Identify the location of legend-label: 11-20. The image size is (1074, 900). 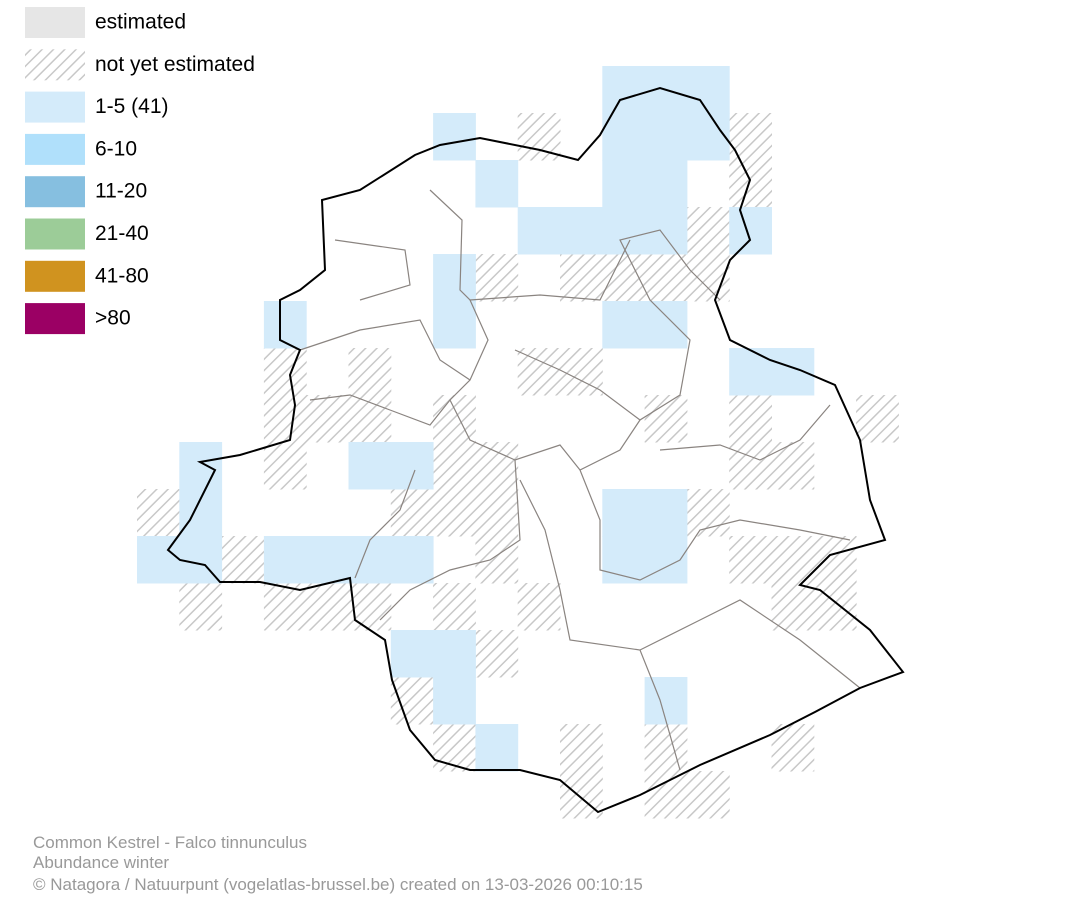
(121, 191).